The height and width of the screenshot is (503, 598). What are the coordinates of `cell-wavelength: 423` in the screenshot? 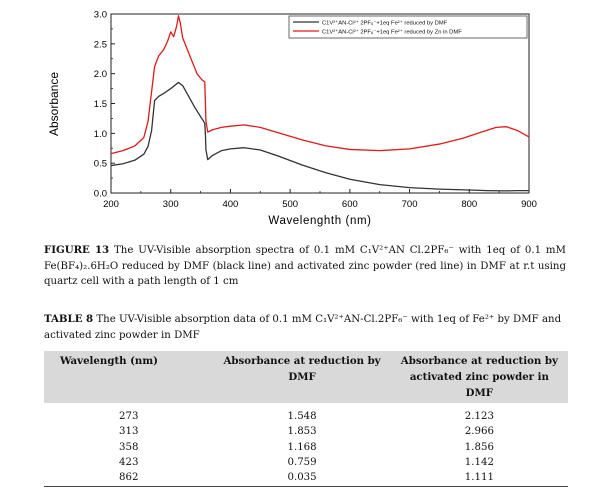 It's located at (128, 462).